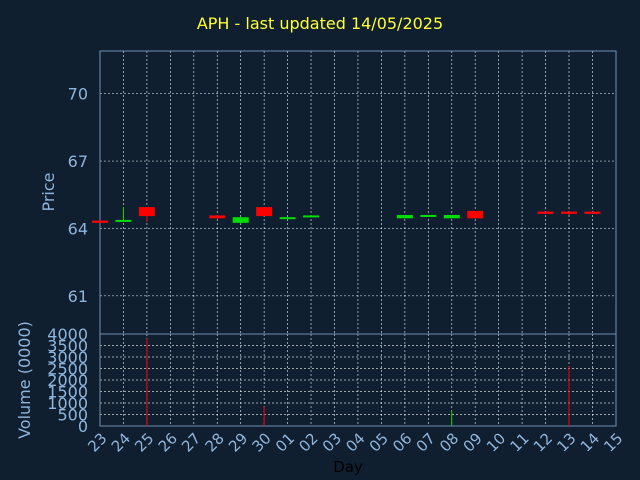 The image size is (640, 480). Describe the element at coordinates (78, 296) in the screenshot. I see `price-tick-label: 61` at that location.